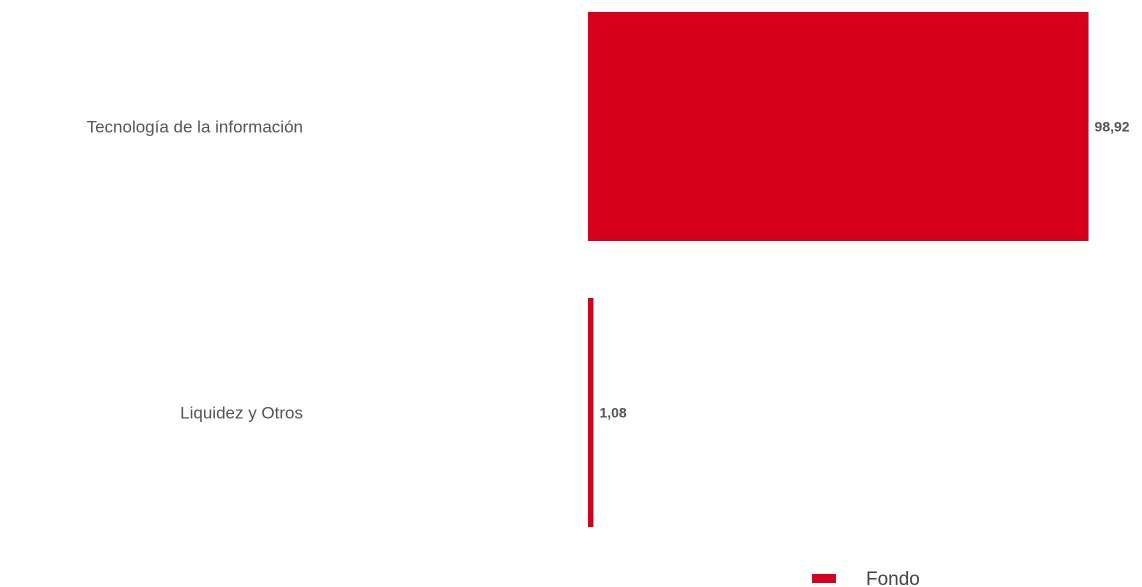 The width and height of the screenshot is (1142, 587). What do you see at coordinates (824, 578) in the screenshot?
I see `legend-swatch-fondo` at bounding box center [824, 578].